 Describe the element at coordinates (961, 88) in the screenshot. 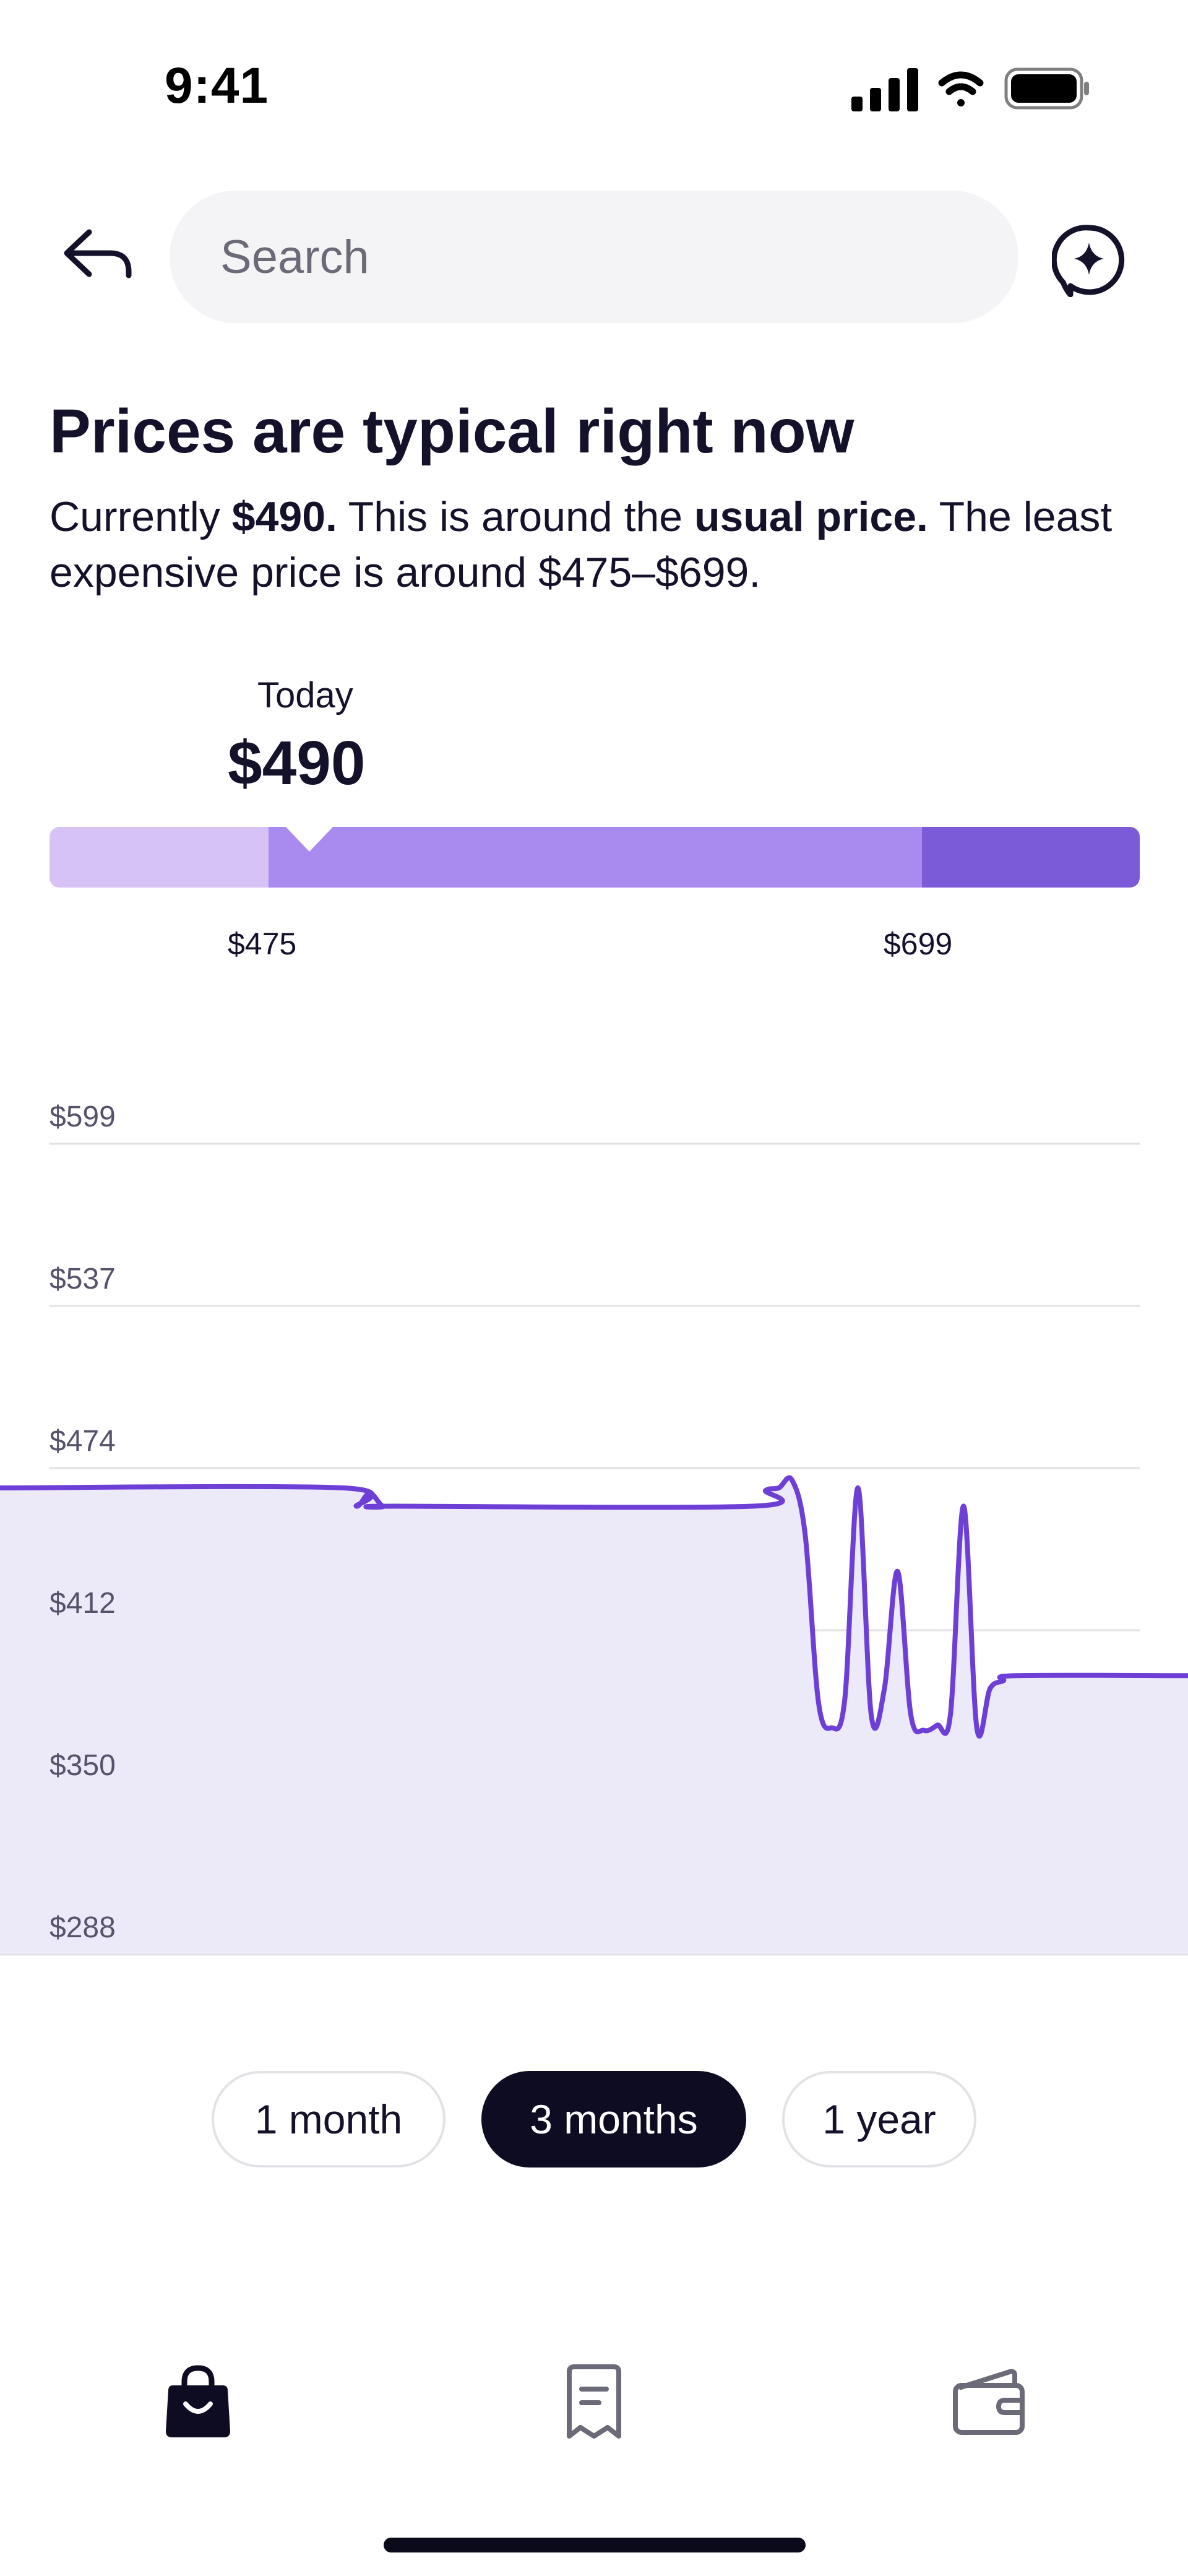

I see `wifi-icon` at that location.